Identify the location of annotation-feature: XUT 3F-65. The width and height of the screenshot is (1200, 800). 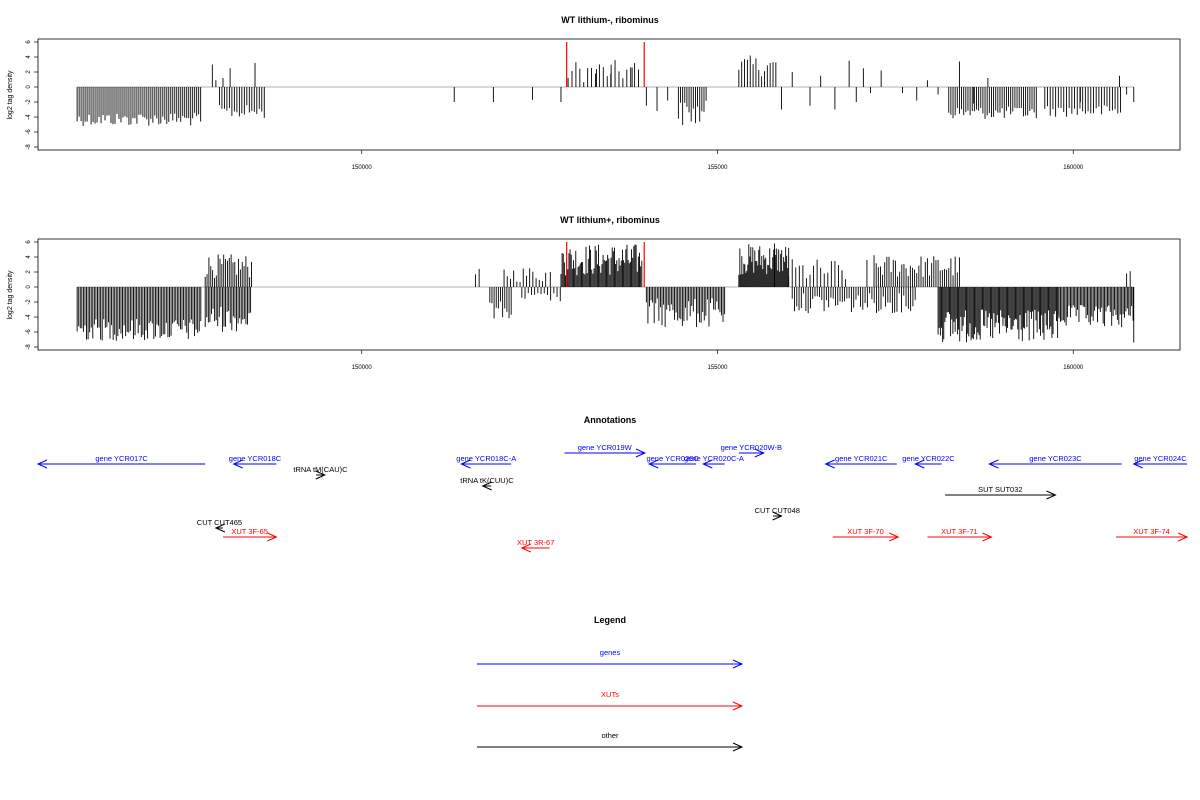
(250, 534).